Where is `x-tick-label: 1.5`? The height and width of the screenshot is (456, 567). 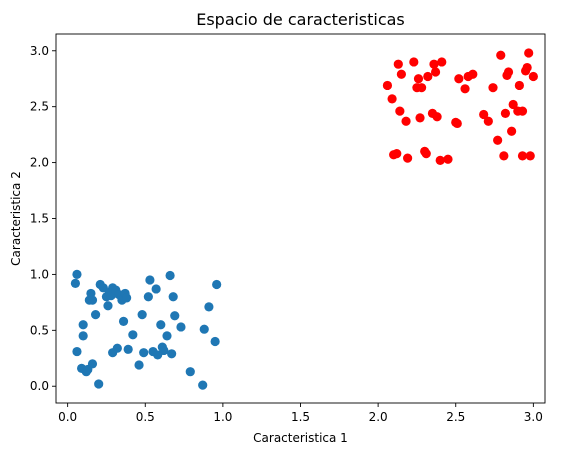
x-tick-label: 1.5 is located at coordinates (300, 417).